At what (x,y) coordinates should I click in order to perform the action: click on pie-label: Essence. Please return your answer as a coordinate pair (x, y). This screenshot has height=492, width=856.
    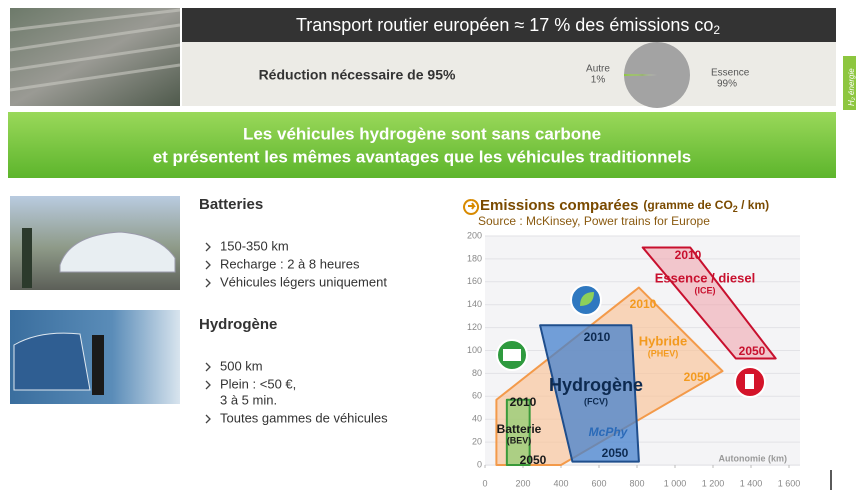
    Looking at the image, I should click on (730, 73).